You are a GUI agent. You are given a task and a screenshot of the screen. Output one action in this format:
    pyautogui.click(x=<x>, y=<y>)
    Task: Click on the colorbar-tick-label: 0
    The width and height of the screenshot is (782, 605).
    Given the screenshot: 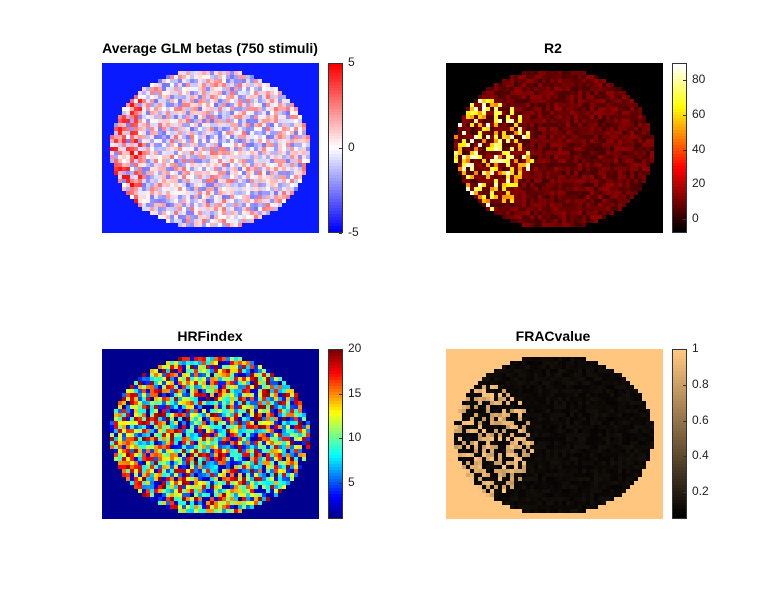 What is the action you would take?
    pyautogui.click(x=351, y=147)
    